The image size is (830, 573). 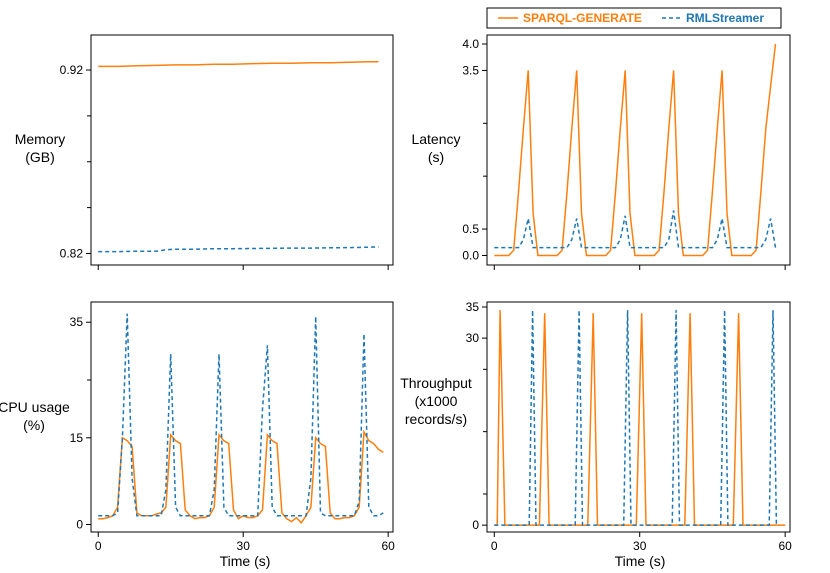 What do you see at coordinates (470, 255) in the screenshot?
I see `latency-ytick-label: 0.0` at bounding box center [470, 255].